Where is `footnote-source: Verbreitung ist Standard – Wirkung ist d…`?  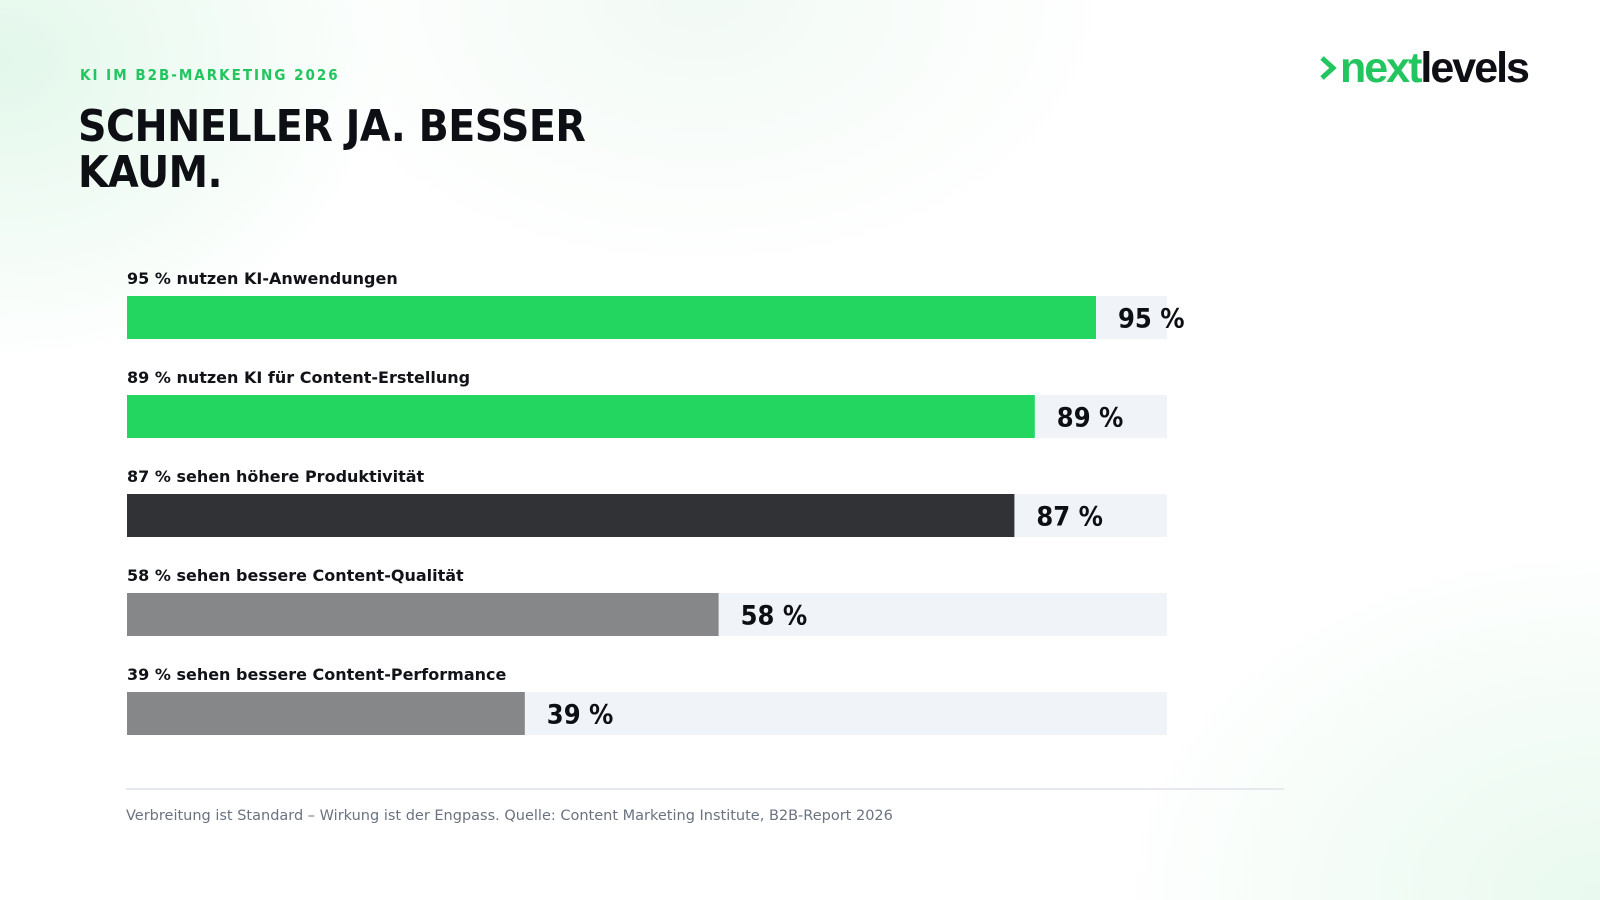 footnote-source: Verbreitung ist Standard – Wirkung ist d… is located at coordinates (509, 816).